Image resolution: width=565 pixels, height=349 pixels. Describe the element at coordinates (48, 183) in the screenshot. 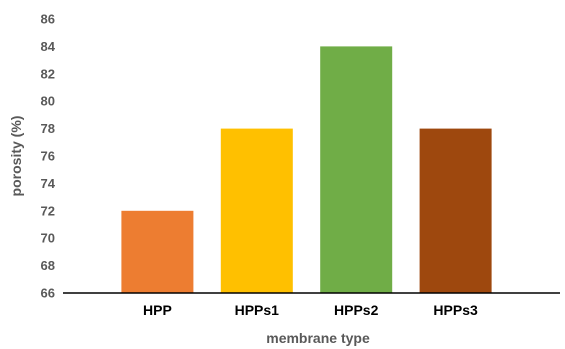

I see `y-tick-label: 74` at that location.